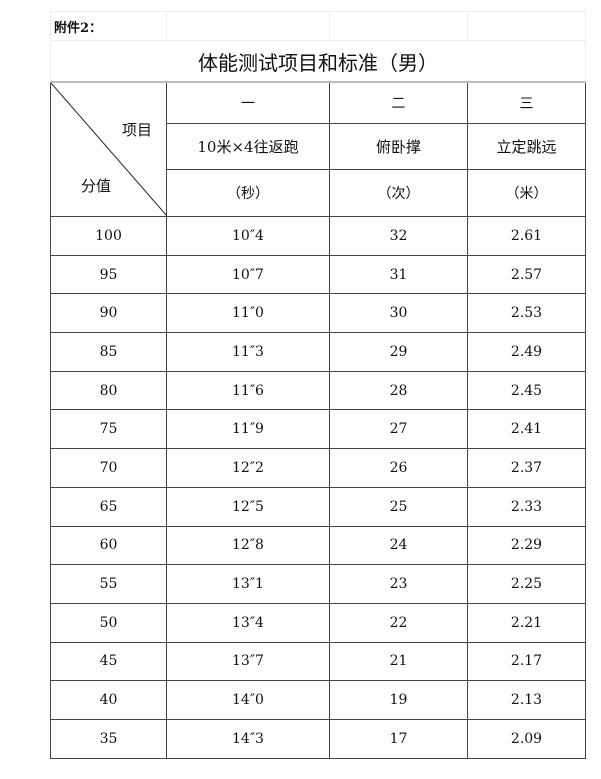 The height and width of the screenshot is (779, 601). What do you see at coordinates (108, 622) in the screenshot?
I see `score-cell: 50` at bounding box center [108, 622].